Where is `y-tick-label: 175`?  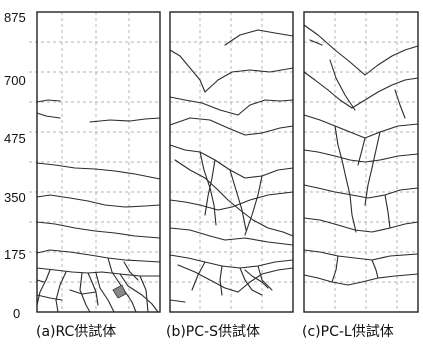 y-tick-label: 175 is located at coordinates (15, 254).